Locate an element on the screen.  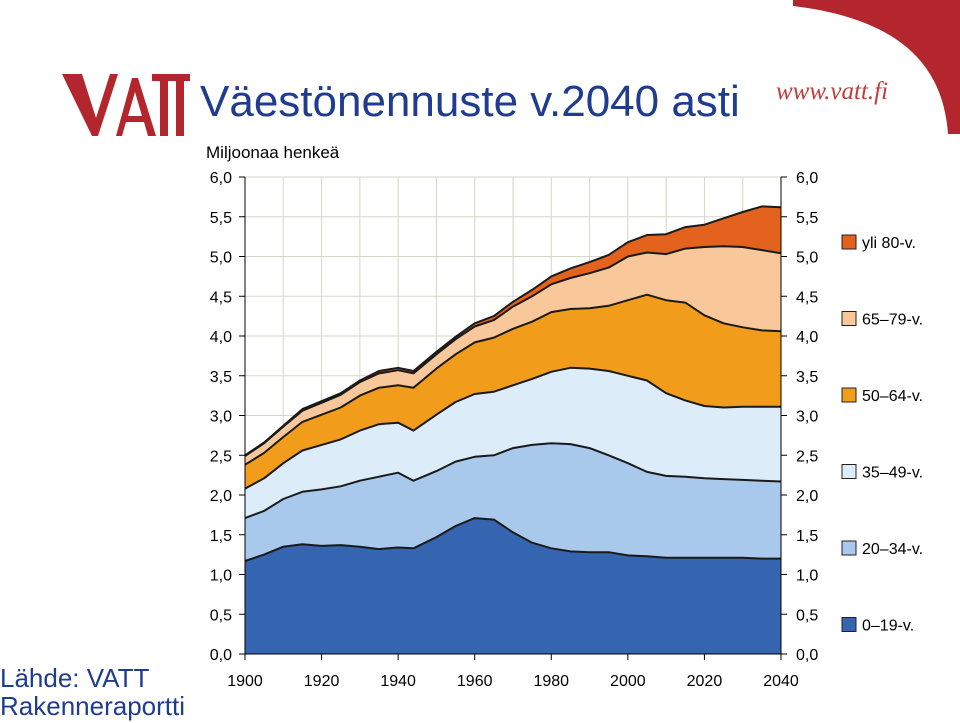
y-tick-label-right: 5,5 is located at coordinates (807, 218).